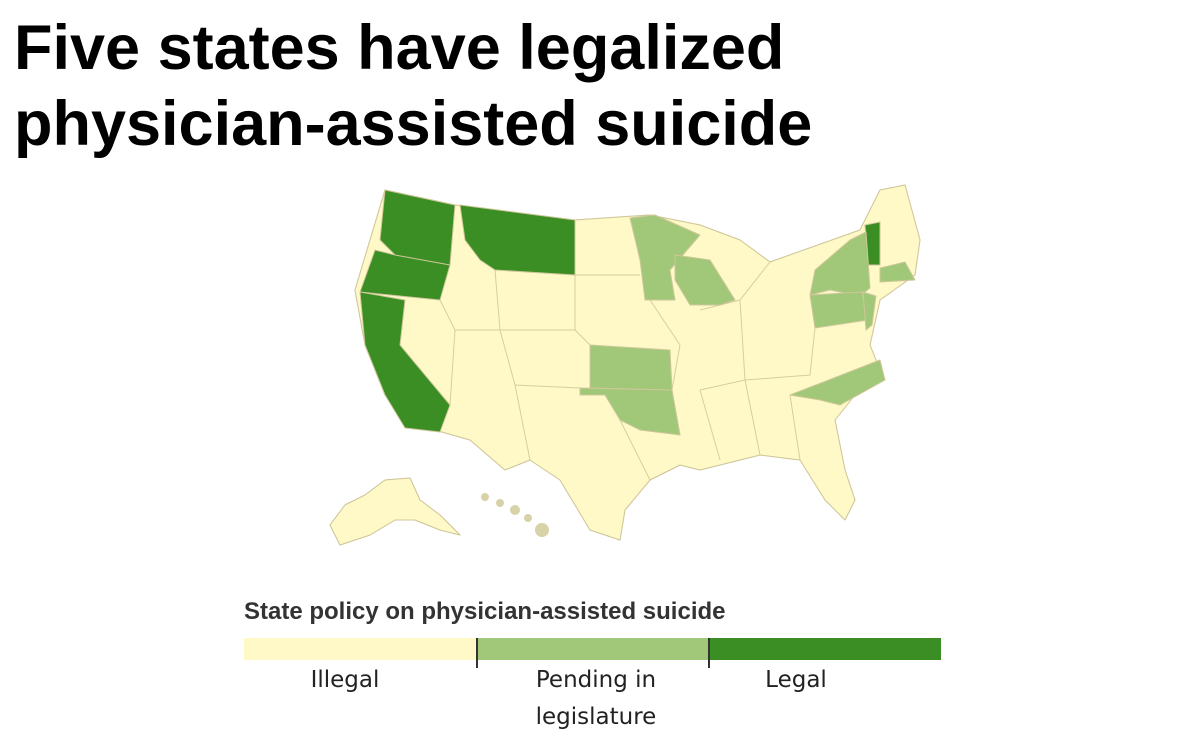 The image size is (1200, 742). What do you see at coordinates (705, 280) in the screenshot?
I see `state-wisconsin` at bounding box center [705, 280].